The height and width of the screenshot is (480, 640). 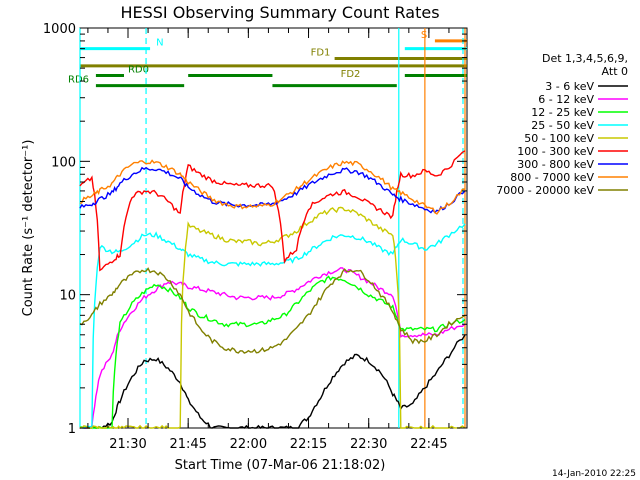 I want to click on legend-label: 12 - 25 keV, so click(x=562, y=112).